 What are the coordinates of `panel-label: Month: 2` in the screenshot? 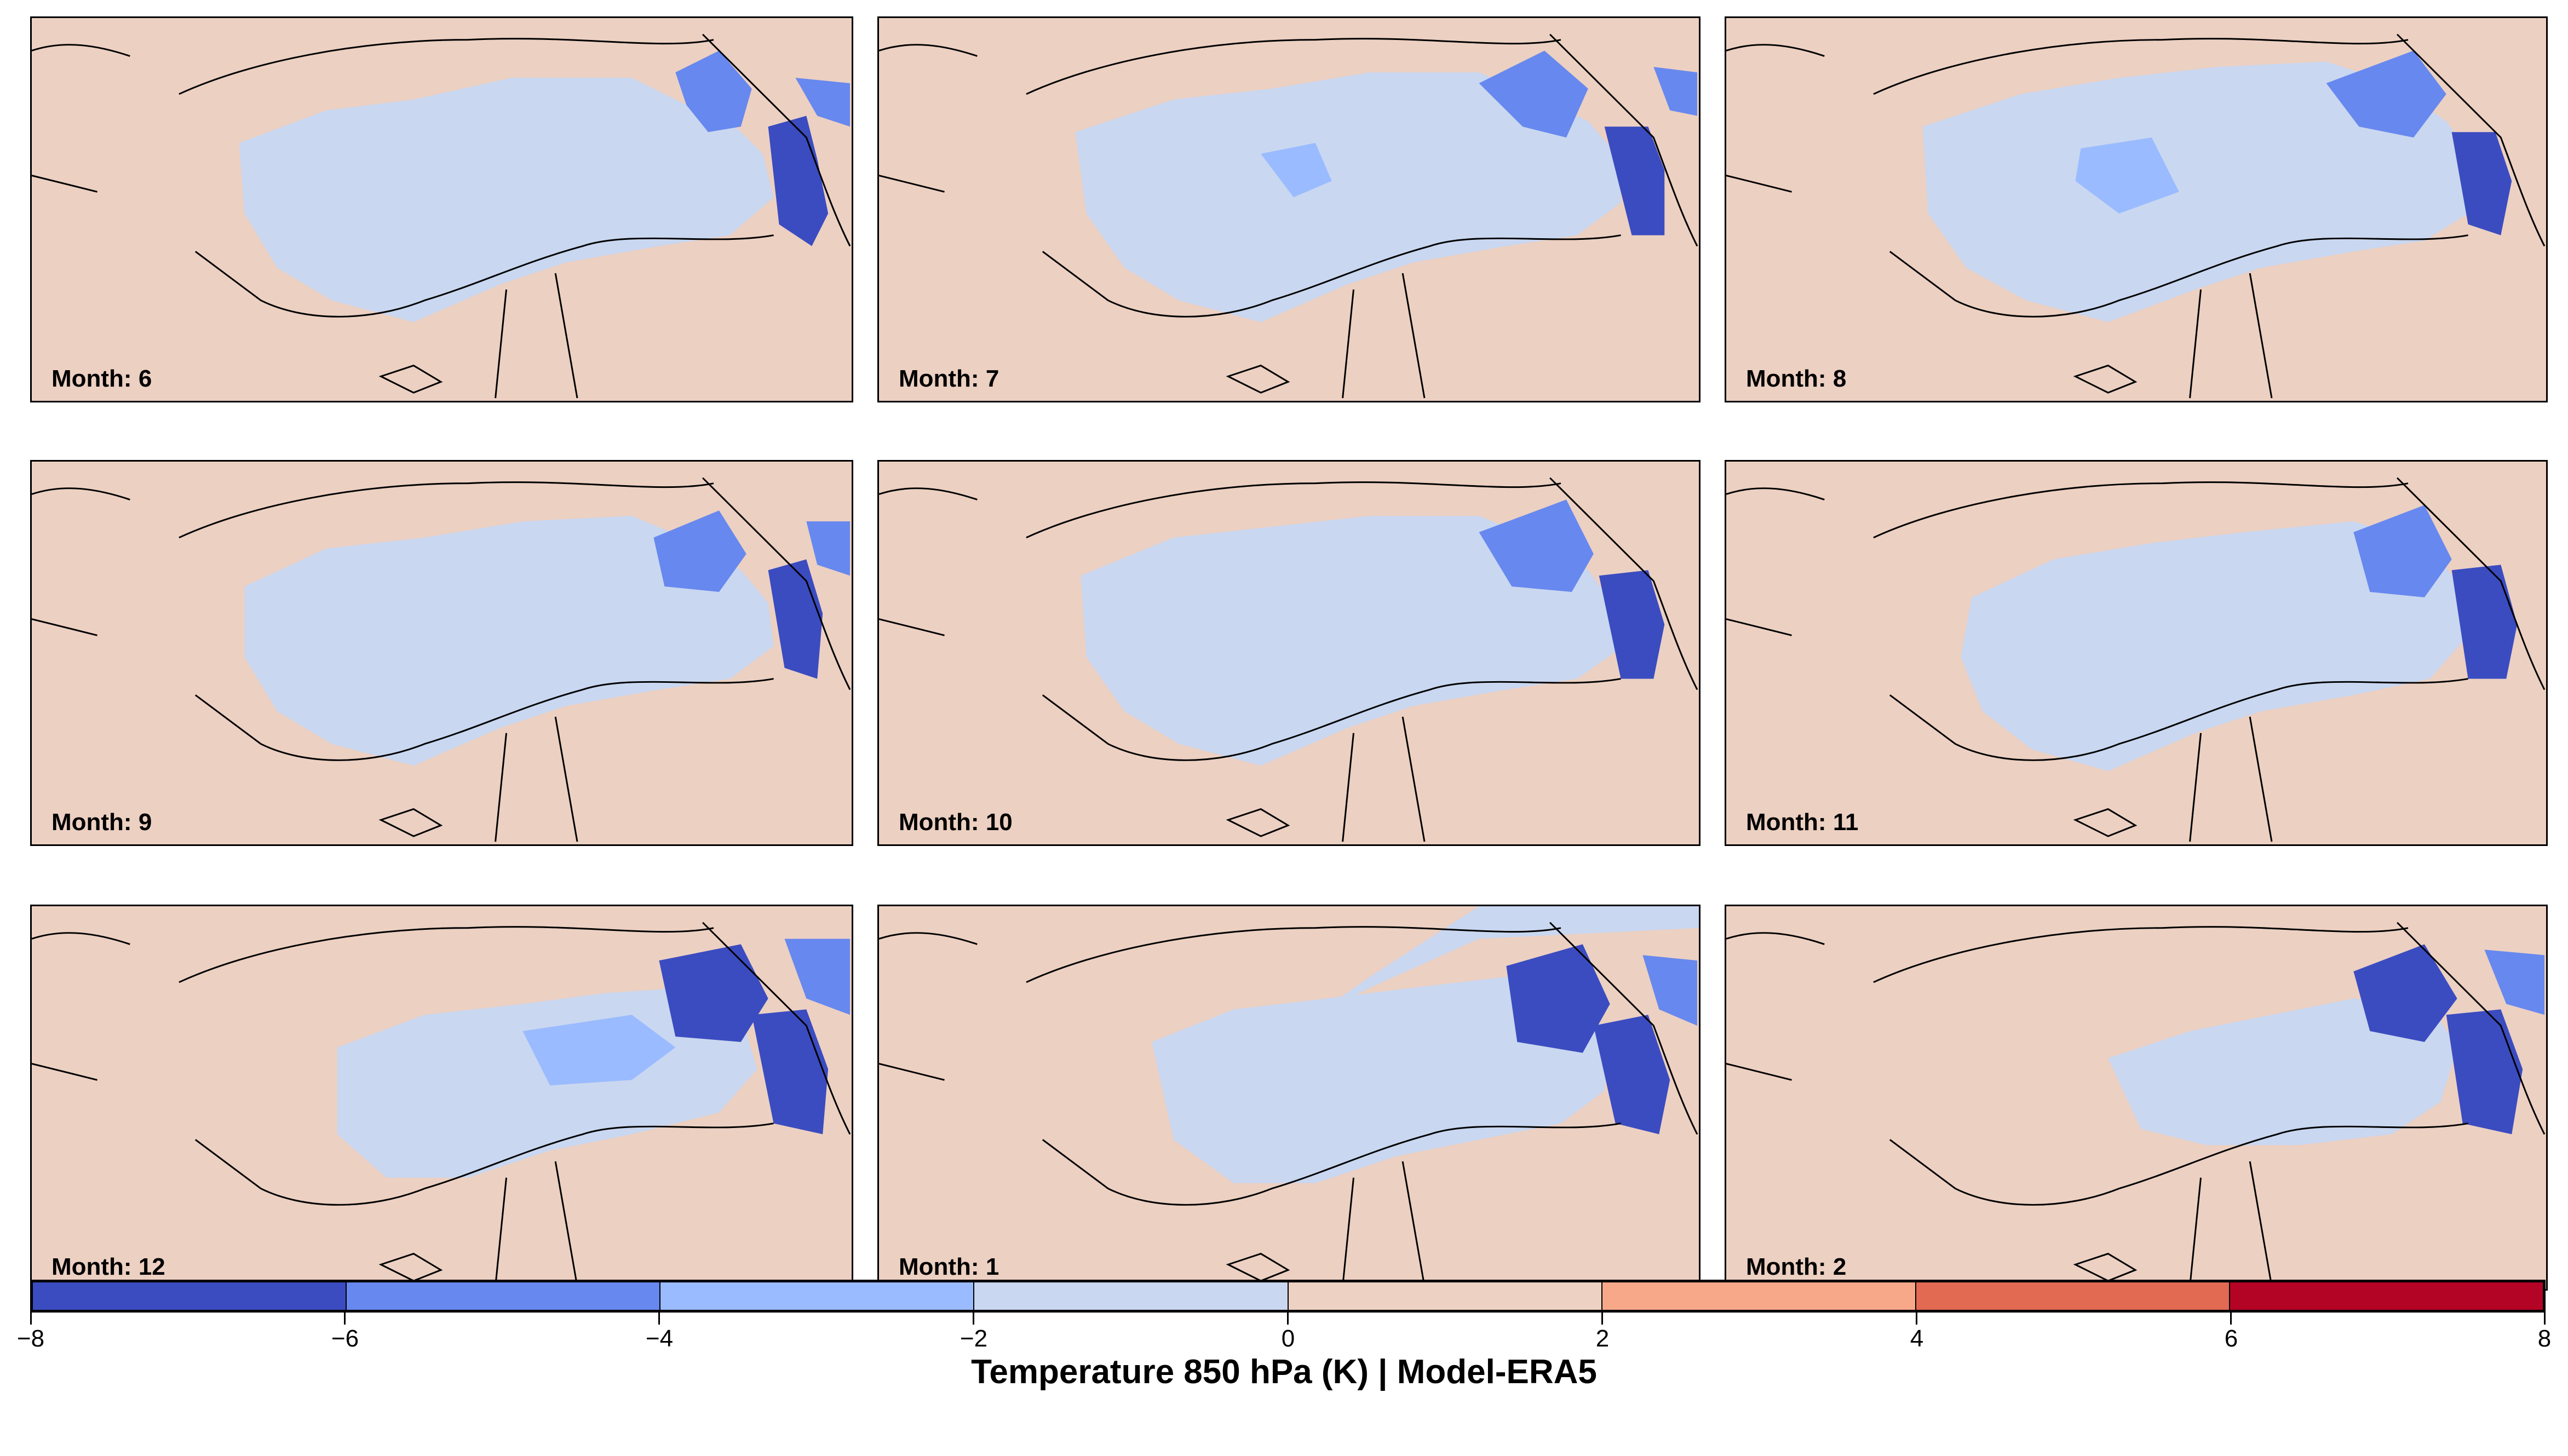 It's located at (1796, 1267).